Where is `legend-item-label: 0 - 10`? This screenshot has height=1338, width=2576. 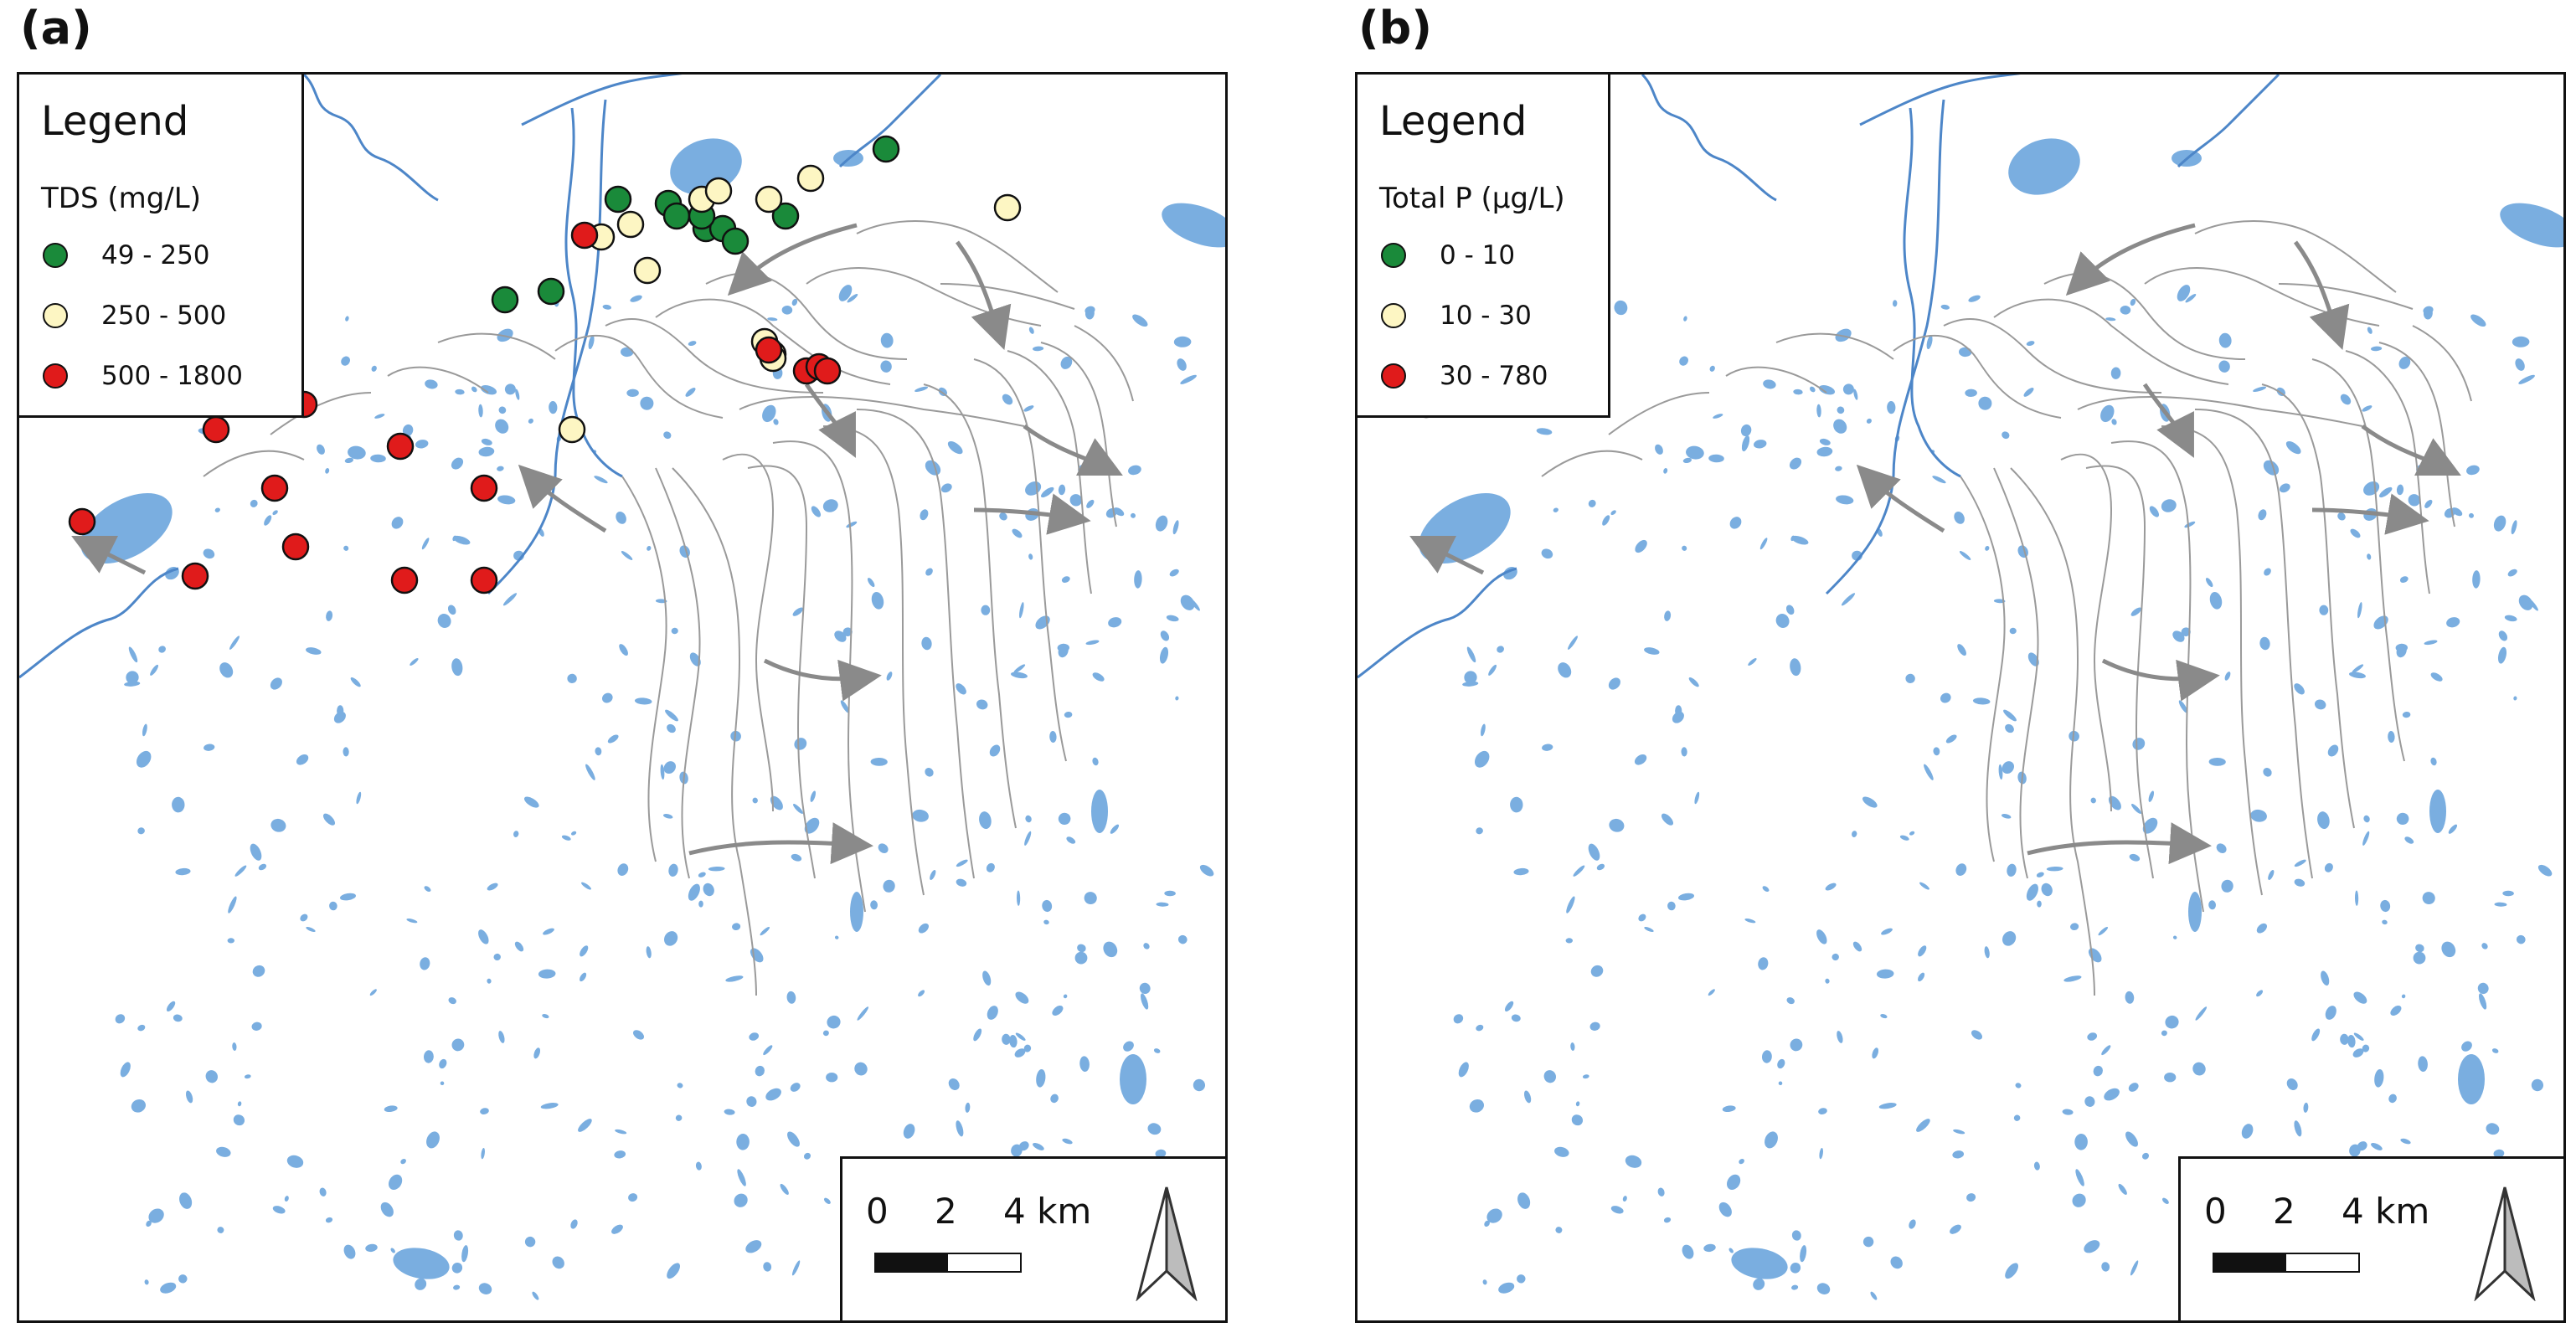 legend-item-label: 0 - 10 is located at coordinates (1478, 255).